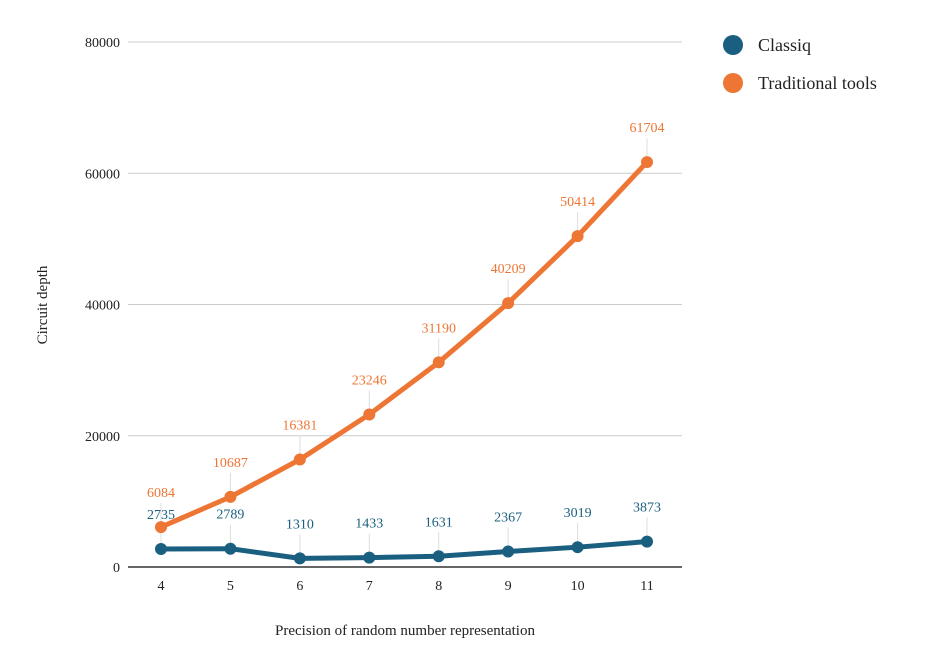 The width and height of the screenshot is (935, 671). I want to click on data-label: 1433, so click(369, 524).